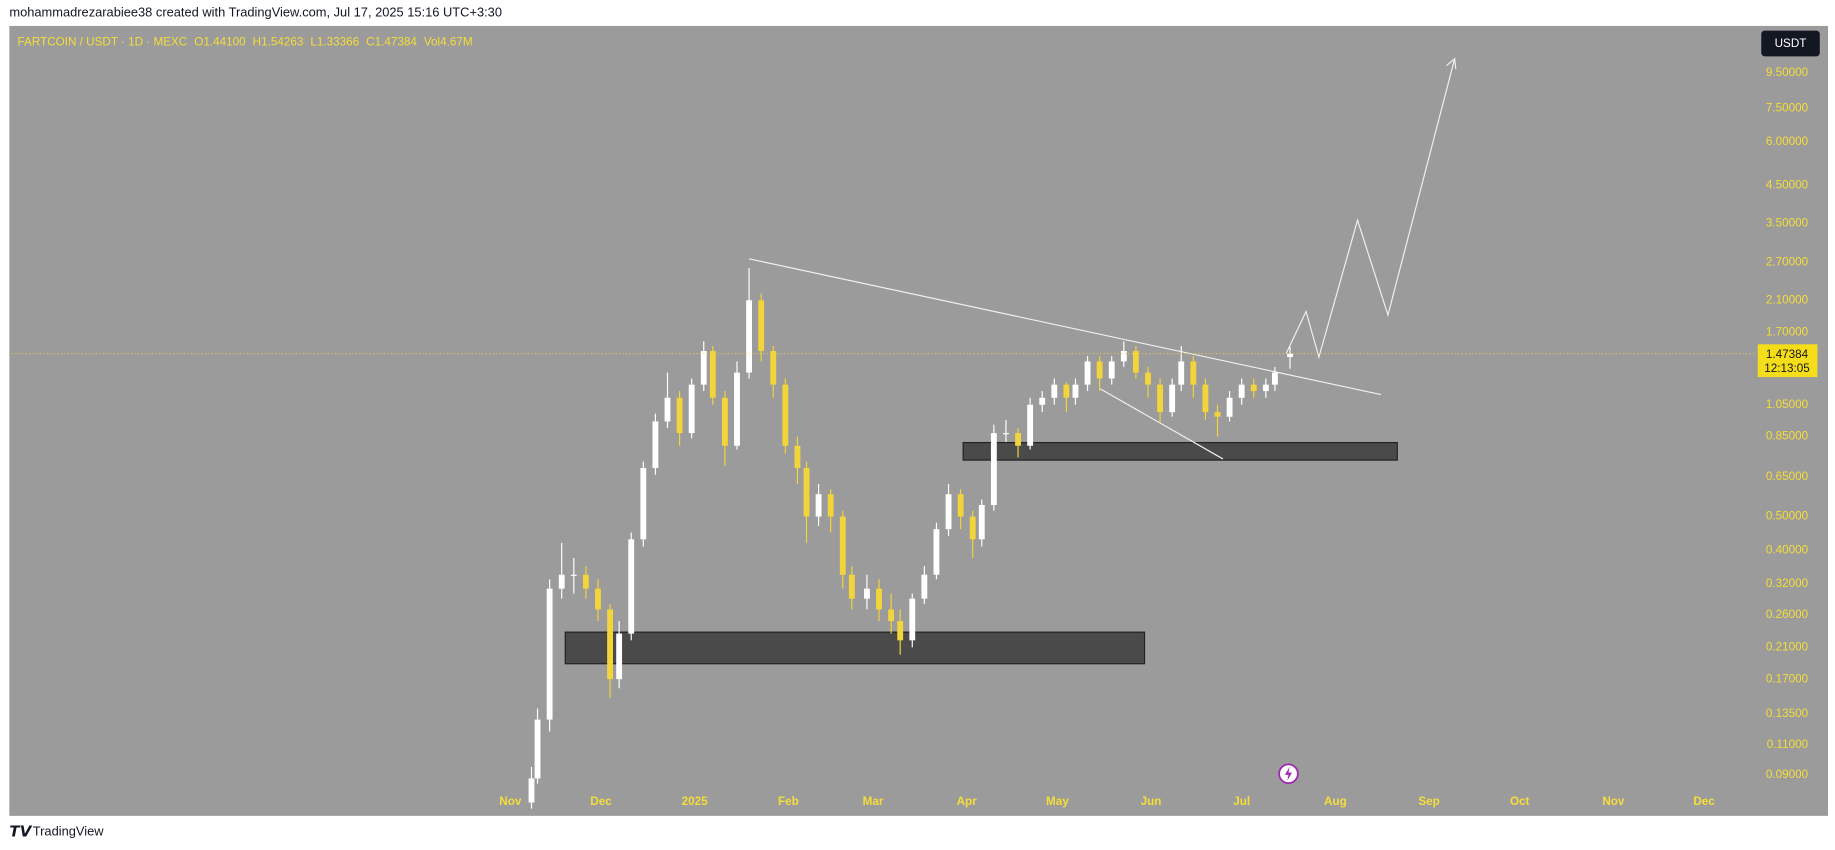 The image size is (1835, 850). I want to click on x-tick-label: Aug, so click(1335, 801).